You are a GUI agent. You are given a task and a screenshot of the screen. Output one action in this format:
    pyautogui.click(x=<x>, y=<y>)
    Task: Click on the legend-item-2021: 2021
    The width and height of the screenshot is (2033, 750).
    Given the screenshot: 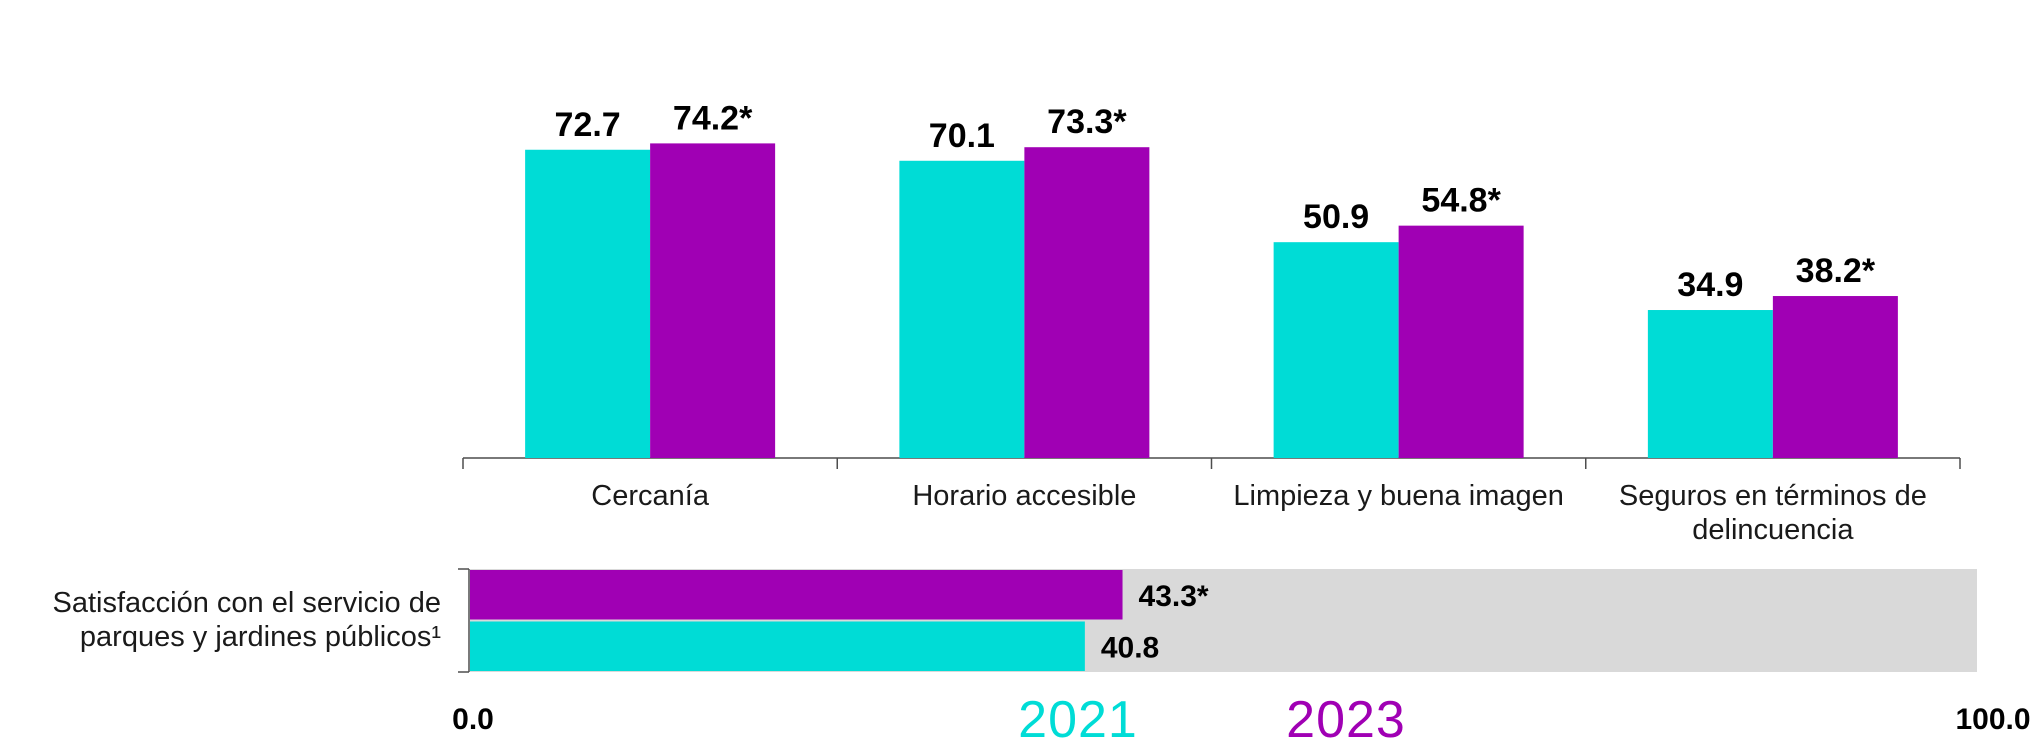 What is the action you would take?
    pyautogui.click(x=1078, y=718)
    